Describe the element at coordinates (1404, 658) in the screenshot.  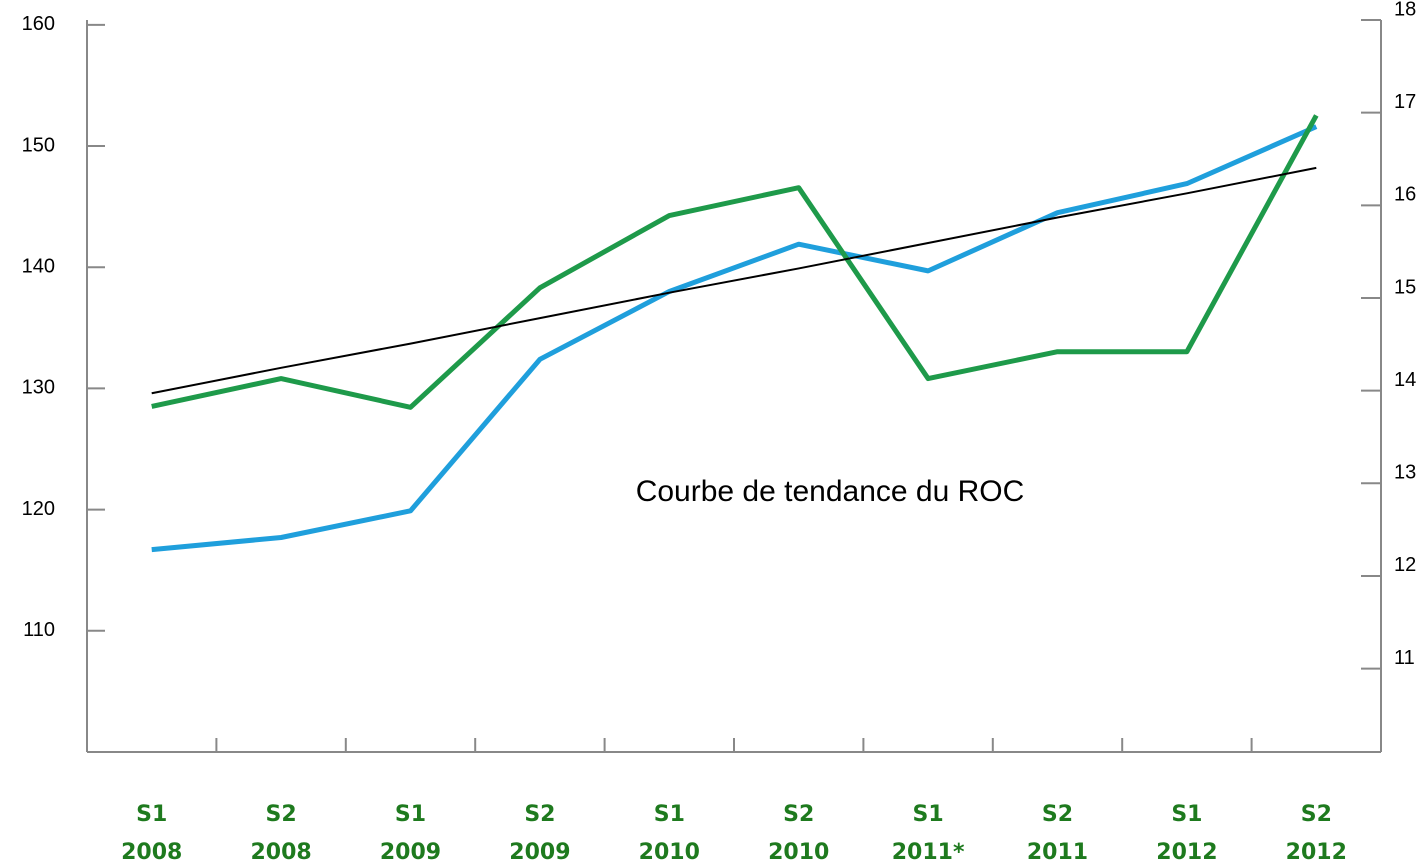
I see `y2-tick-label: 11` at that location.